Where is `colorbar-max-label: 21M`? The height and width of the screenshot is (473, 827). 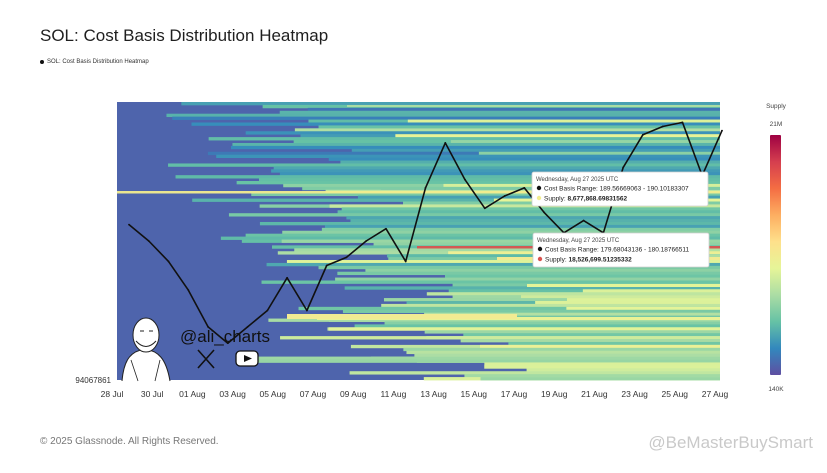 colorbar-max-label: 21M is located at coordinates (776, 124).